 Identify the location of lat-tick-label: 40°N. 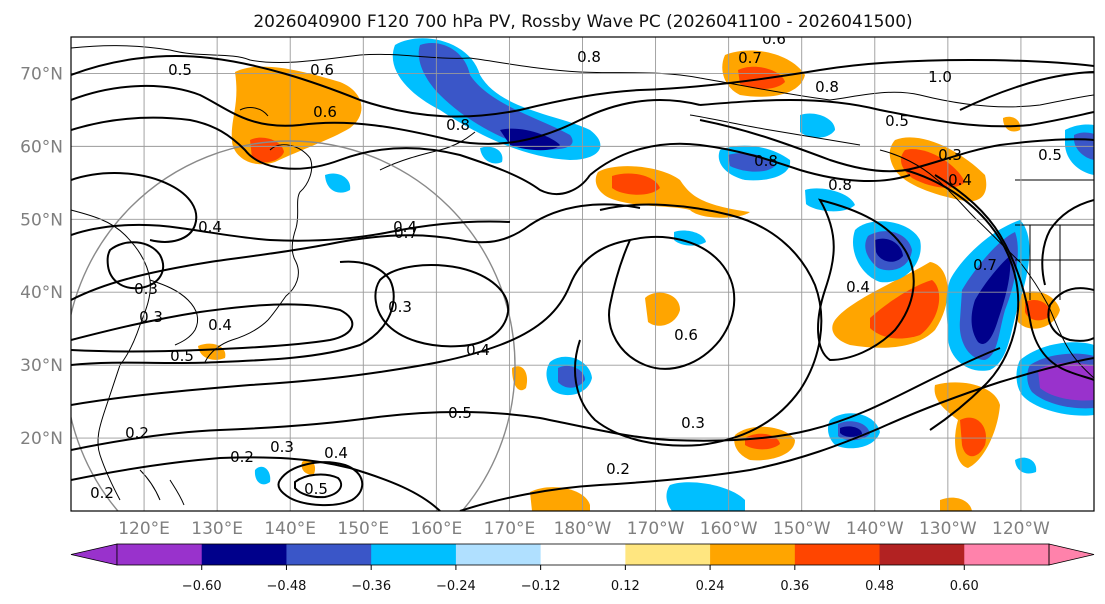
(41, 293).